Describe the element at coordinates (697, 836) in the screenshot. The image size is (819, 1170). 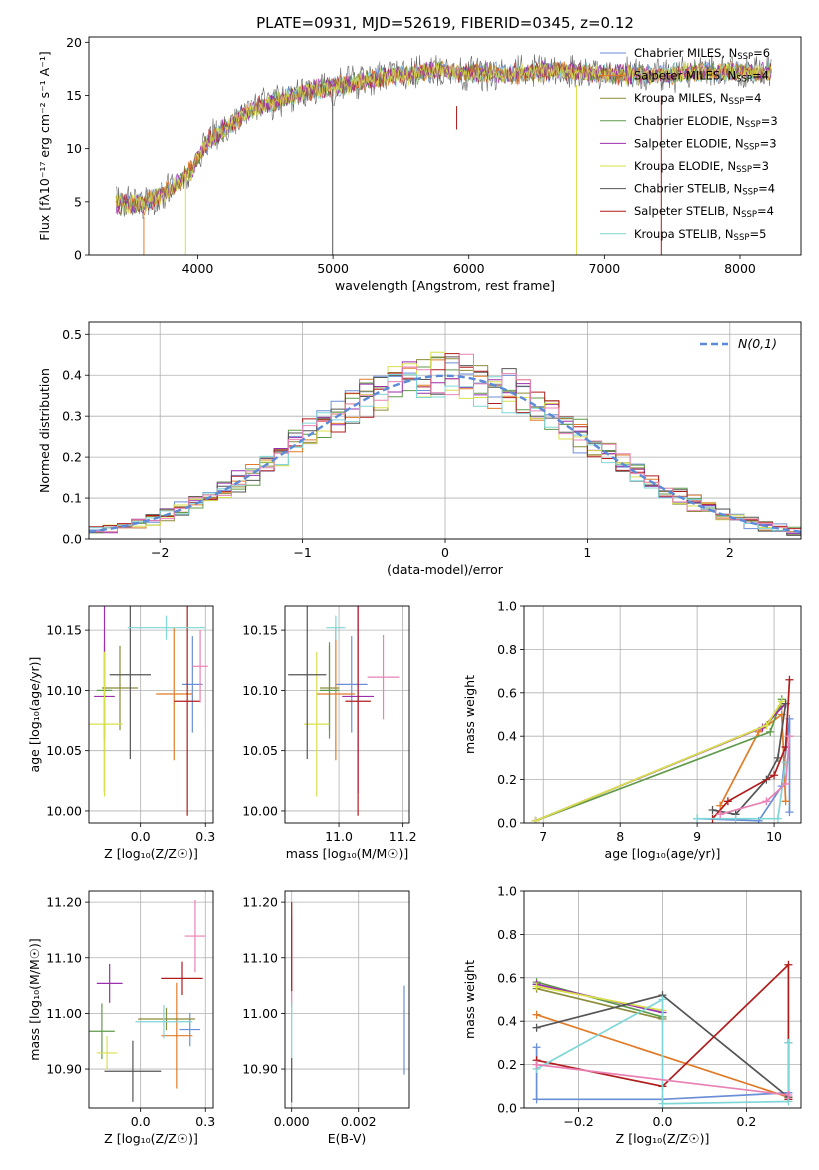
I see `x-tick-label: 9` at that location.